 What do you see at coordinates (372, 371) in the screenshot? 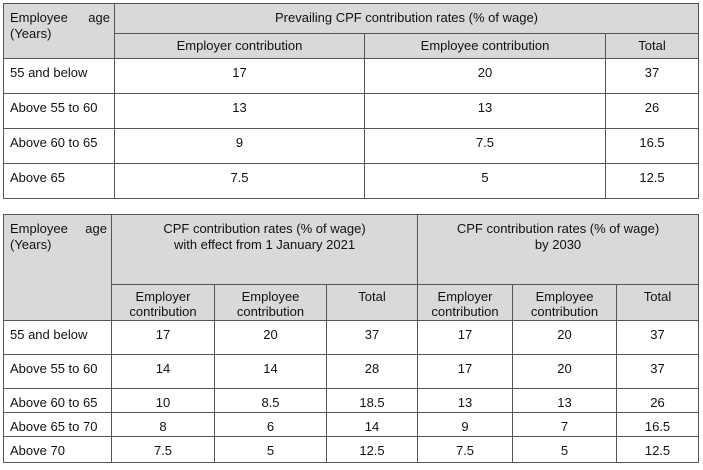
I see `total-2021-value: 28` at bounding box center [372, 371].